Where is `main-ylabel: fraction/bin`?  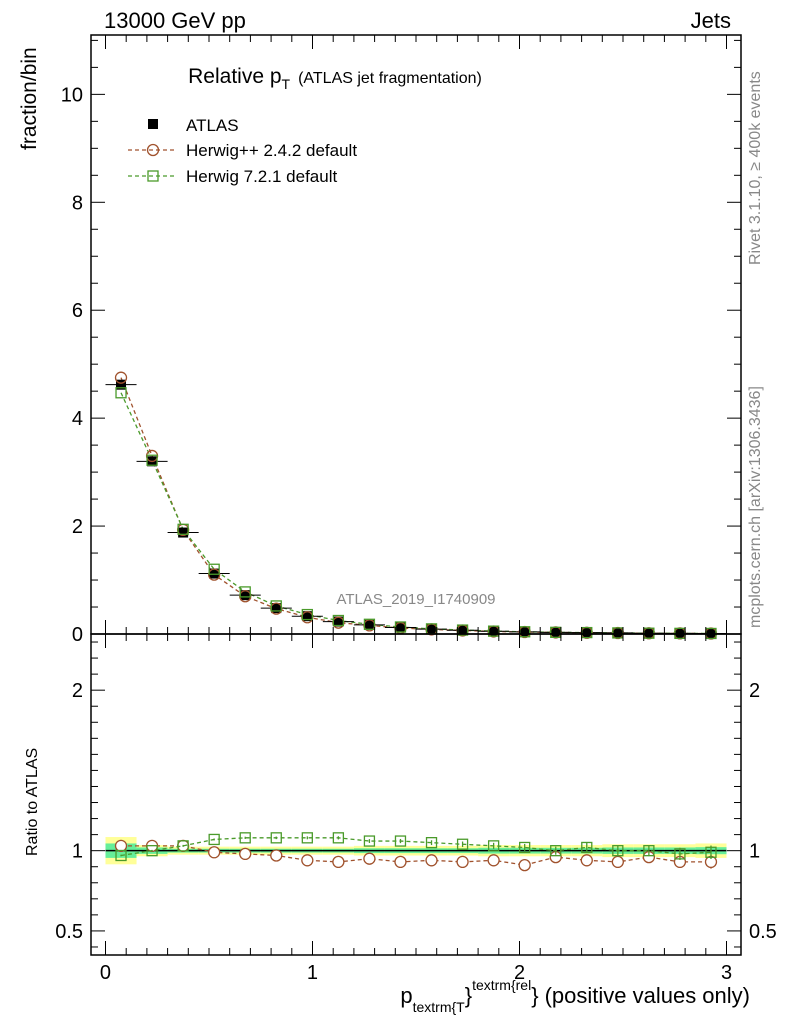
main-ylabel: fraction/bin is located at coordinates (29, 98).